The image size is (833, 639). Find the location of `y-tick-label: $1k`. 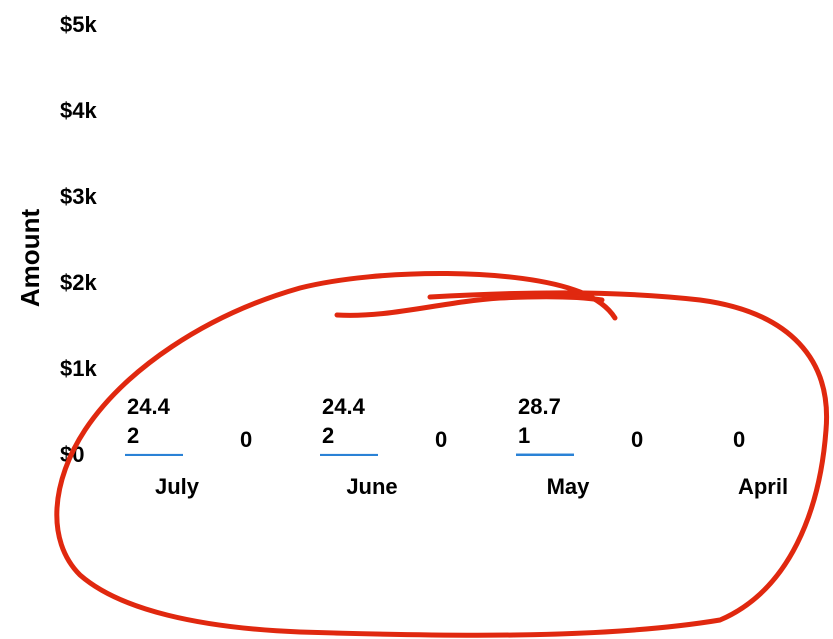

y-tick-label: $1k is located at coordinates (78, 368).